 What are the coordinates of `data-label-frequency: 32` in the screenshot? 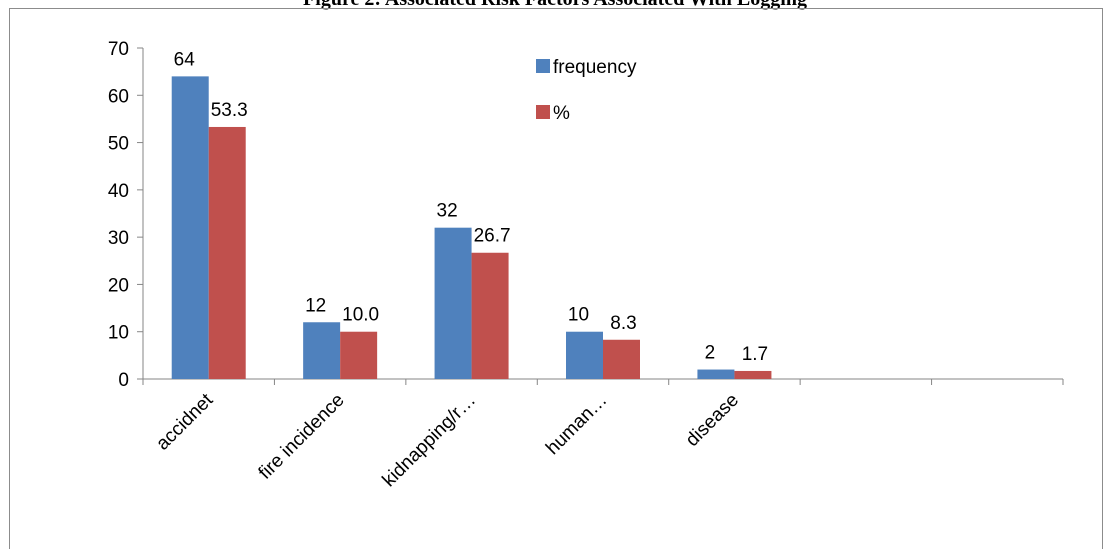 It's located at (447, 211).